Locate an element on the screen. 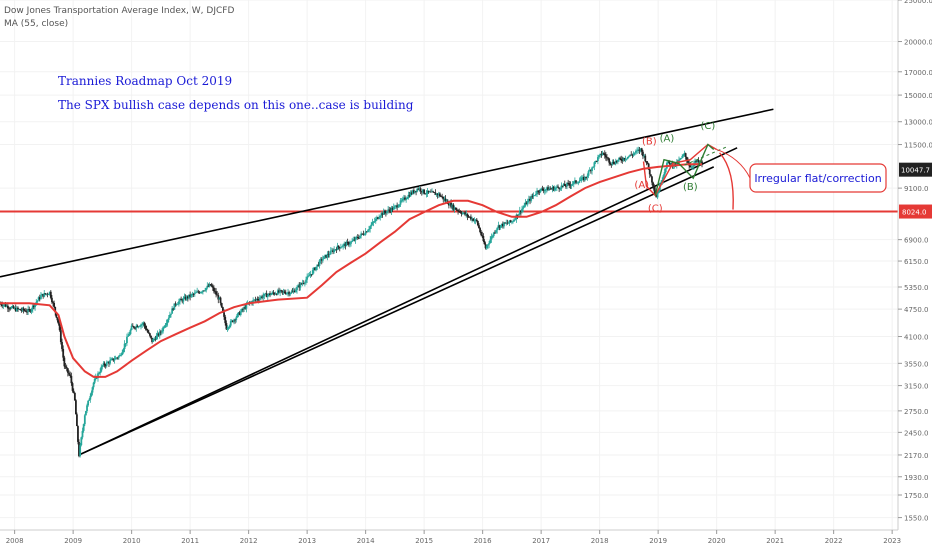 The width and height of the screenshot is (932, 555). y-tick-label: 6900.0 is located at coordinates (916, 241).